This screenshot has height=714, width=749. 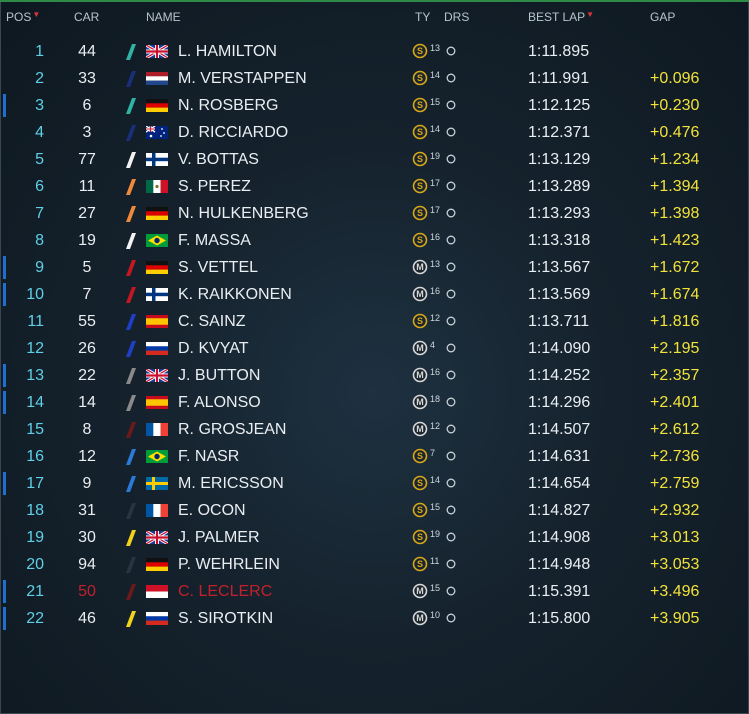 What do you see at coordinates (374, 564) in the screenshot?
I see `standings-row: 20 94 P. WEHRLEIN S 11 1:14.948 +3.053` at bounding box center [374, 564].